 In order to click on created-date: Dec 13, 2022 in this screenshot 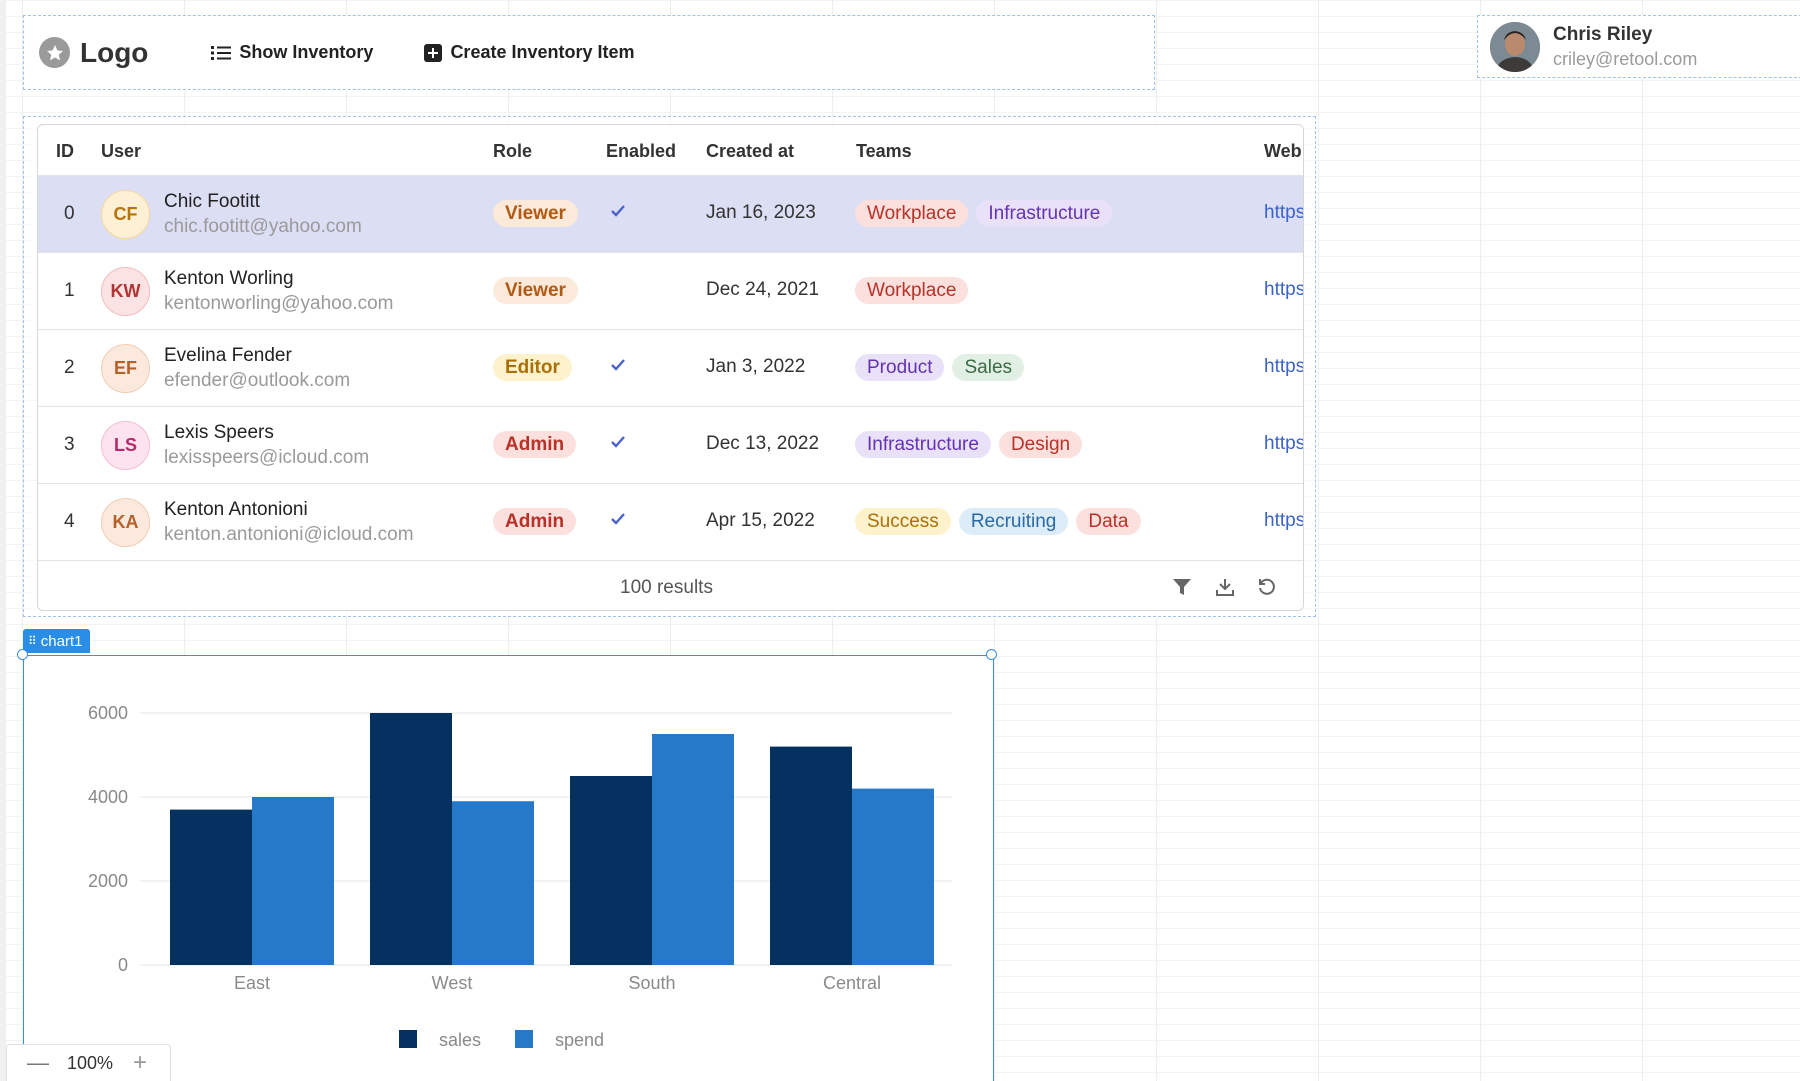, I will do `click(763, 443)`.